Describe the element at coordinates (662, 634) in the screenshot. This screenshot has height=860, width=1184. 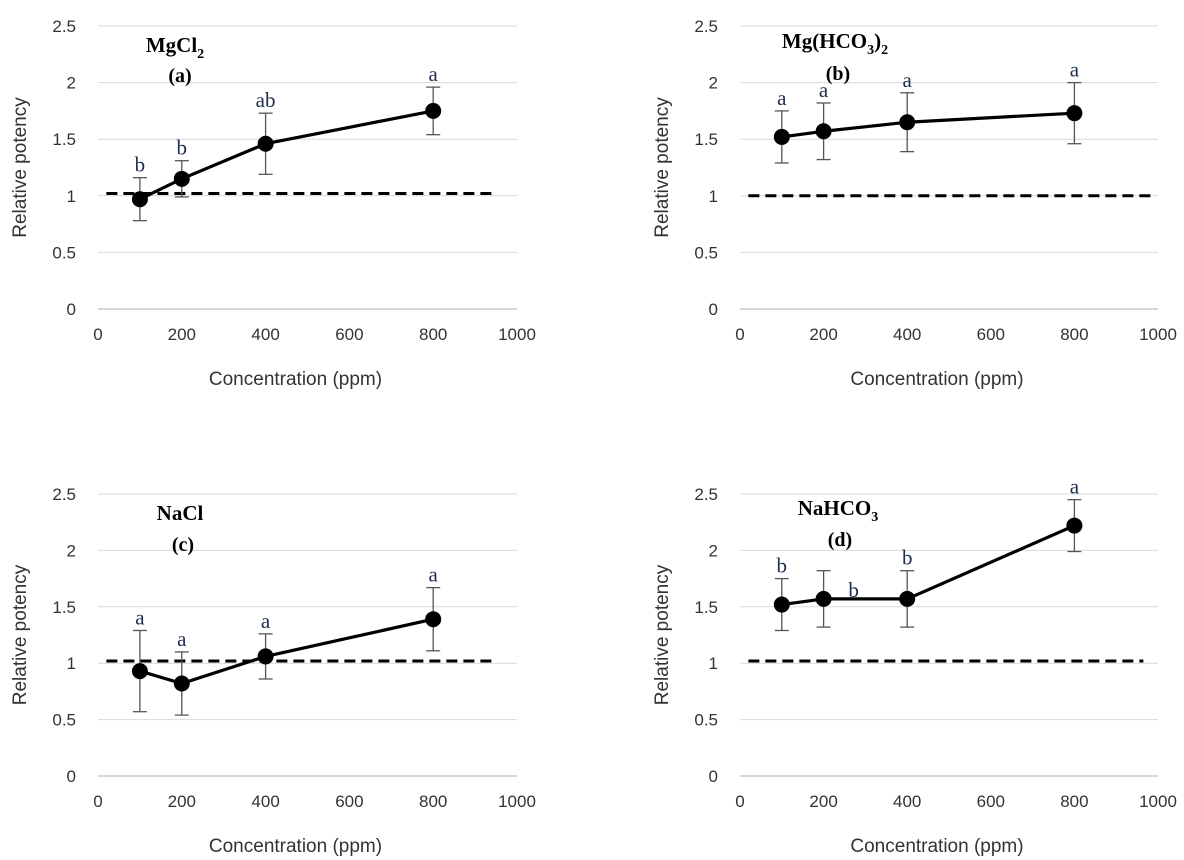
I see `y-axis-title: Relative potency` at that location.